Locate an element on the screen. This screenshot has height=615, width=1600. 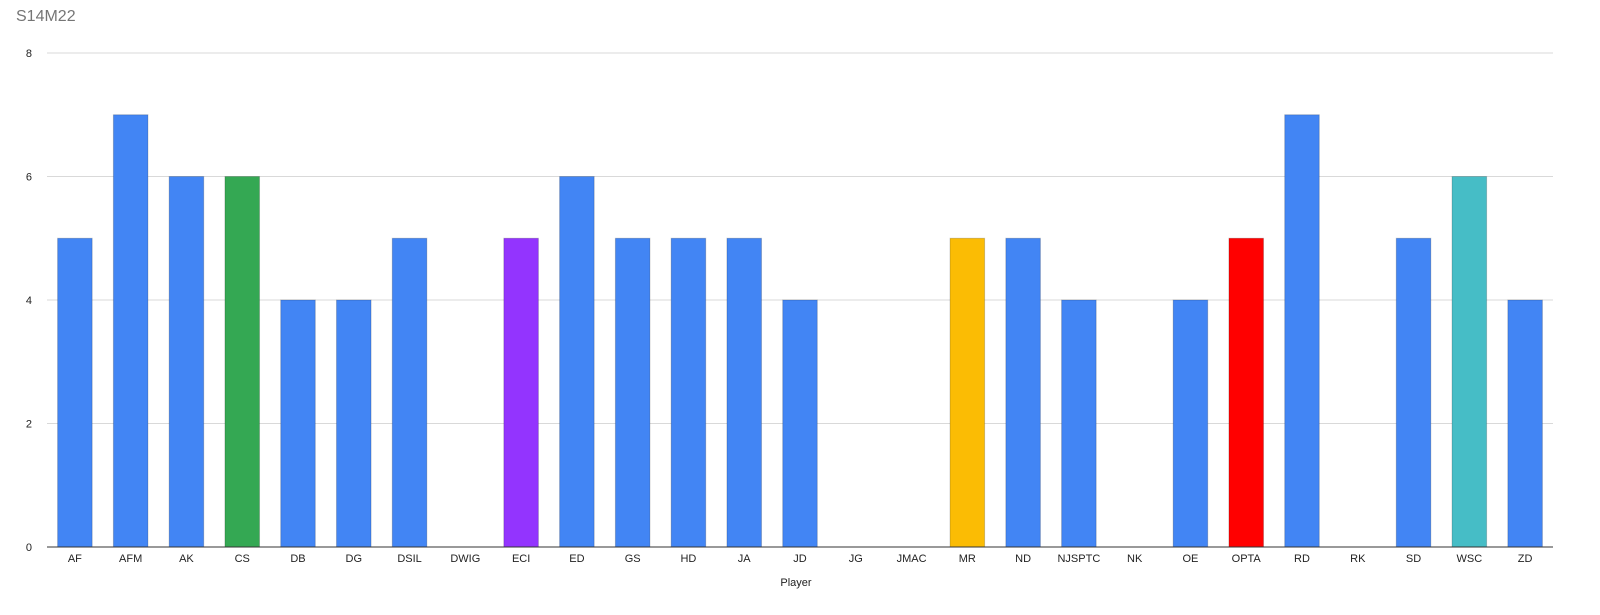
x-tick-label: DG is located at coordinates (354, 559).